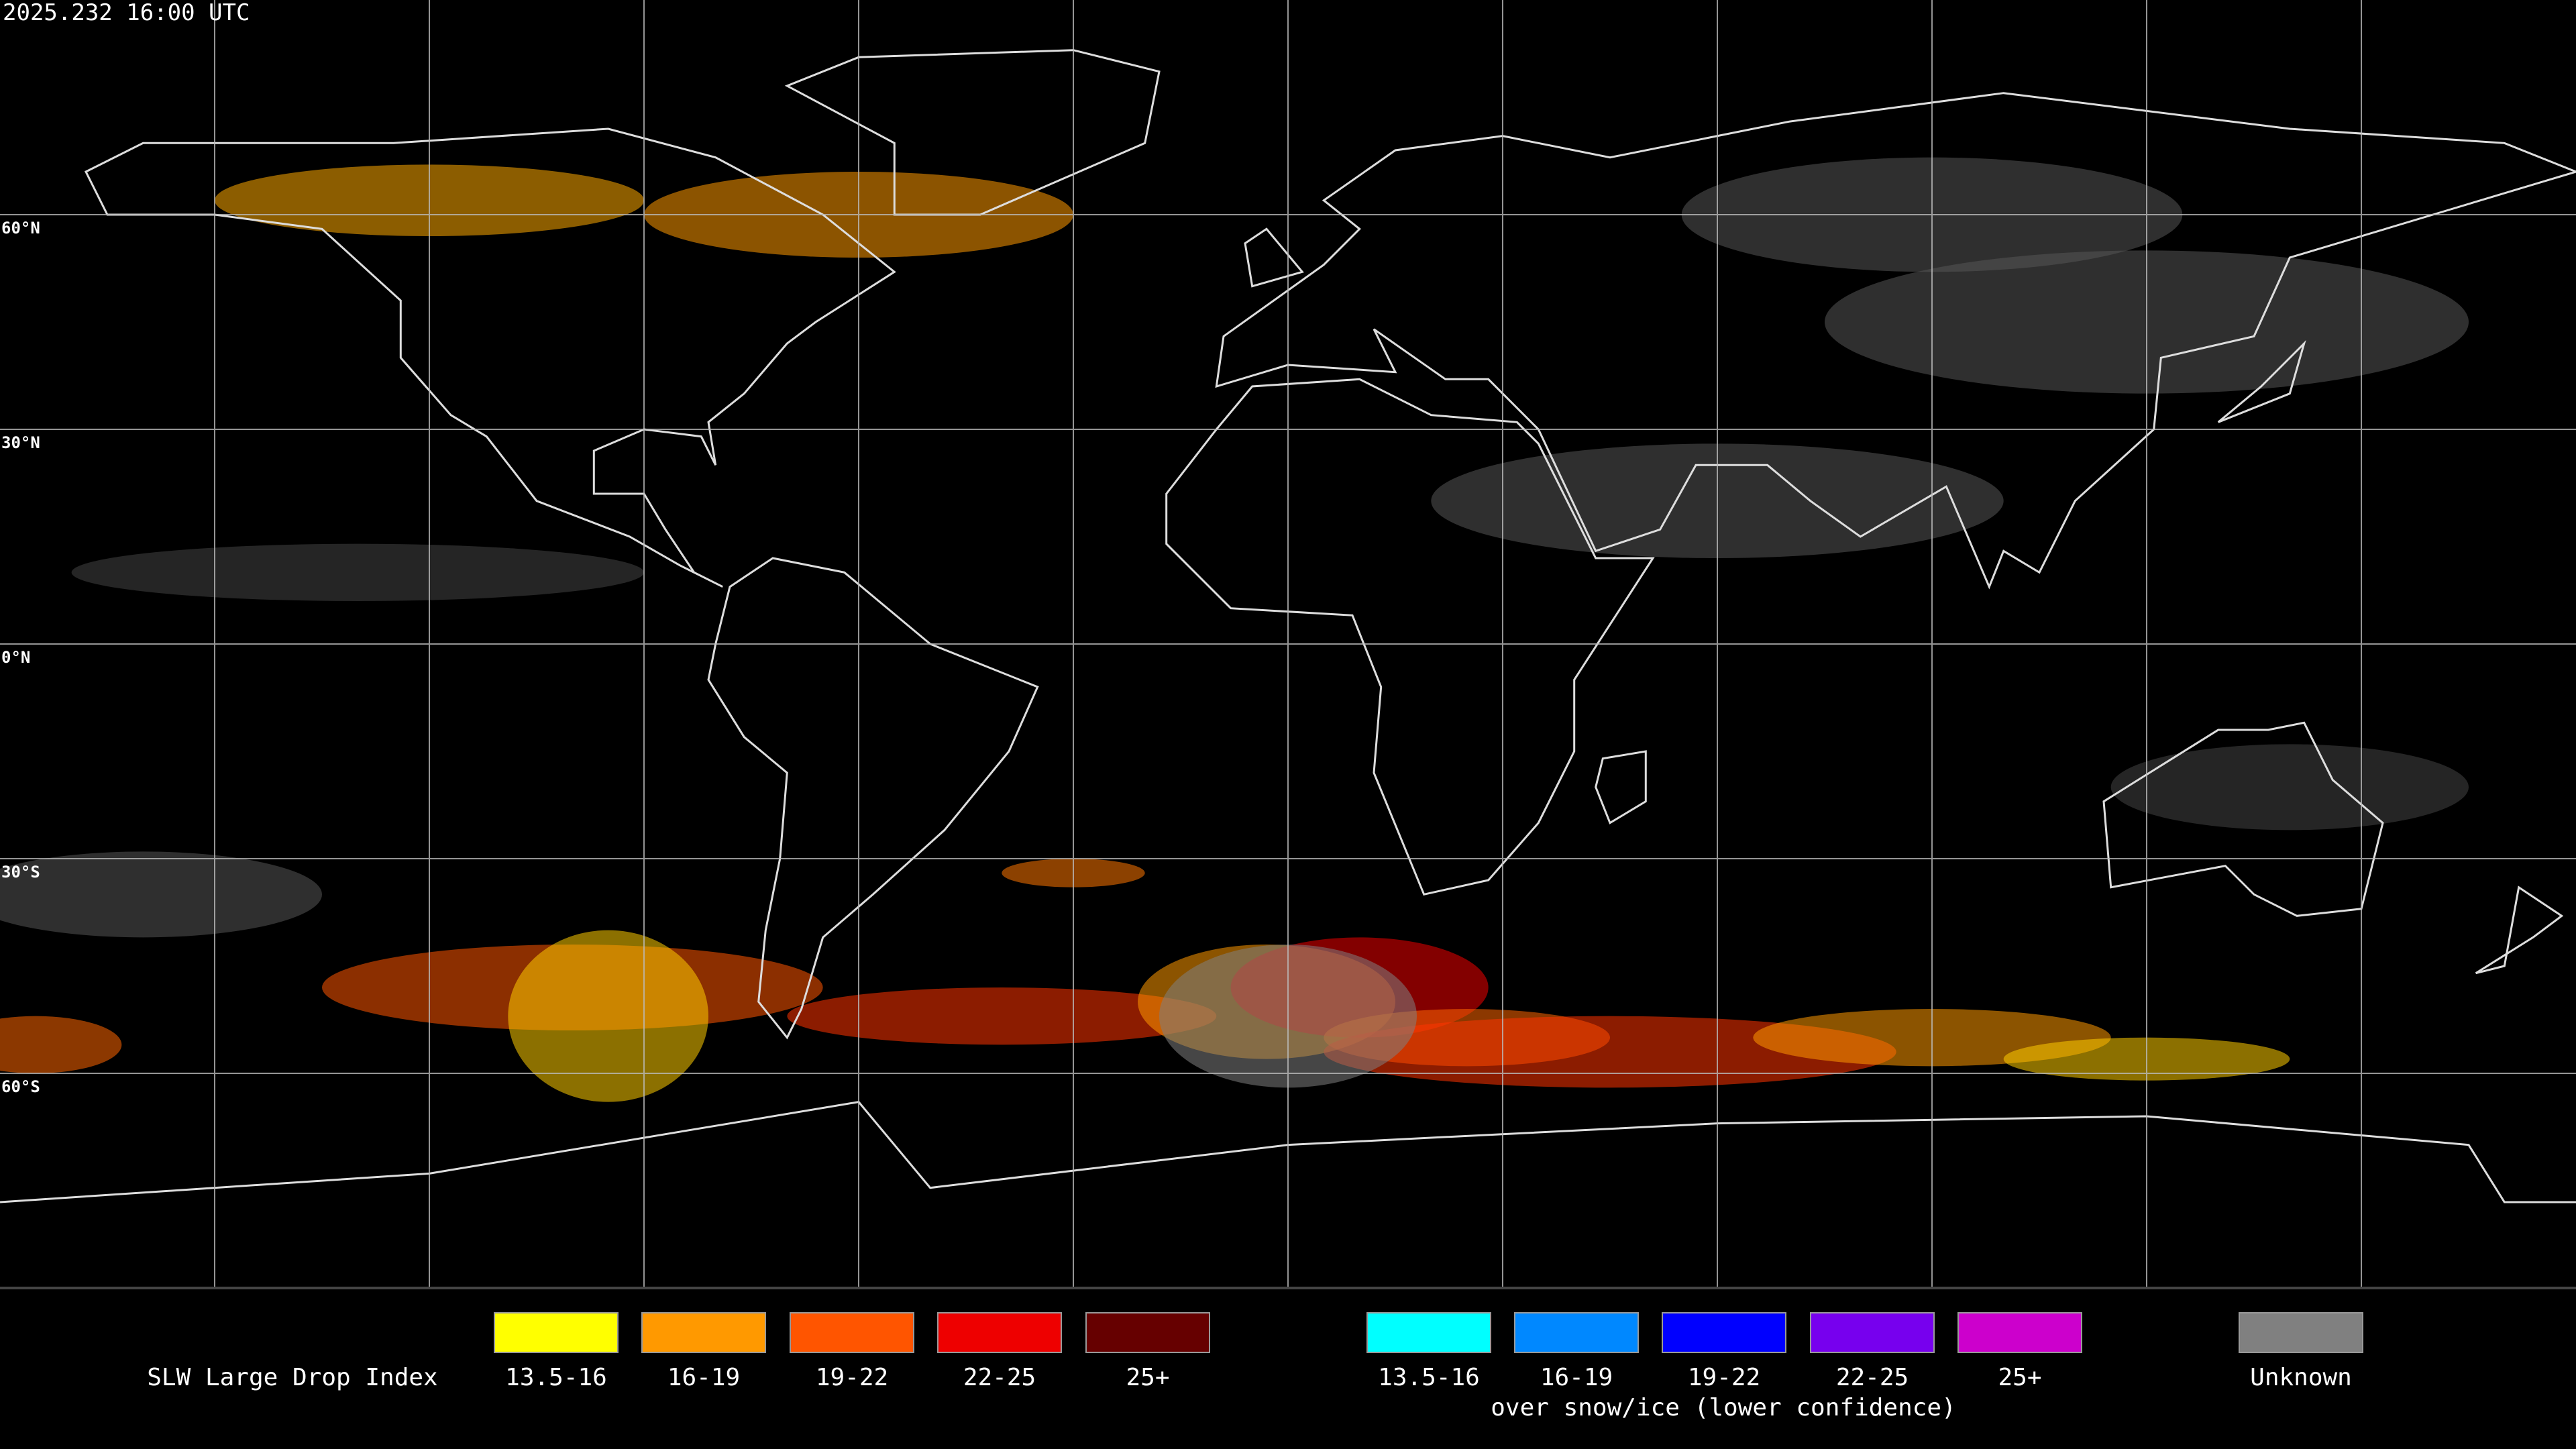 The image size is (2576, 1449). What do you see at coordinates (1288, 1288) in the screenshot?
I see `separator` at bounding box center [1288, 1288].